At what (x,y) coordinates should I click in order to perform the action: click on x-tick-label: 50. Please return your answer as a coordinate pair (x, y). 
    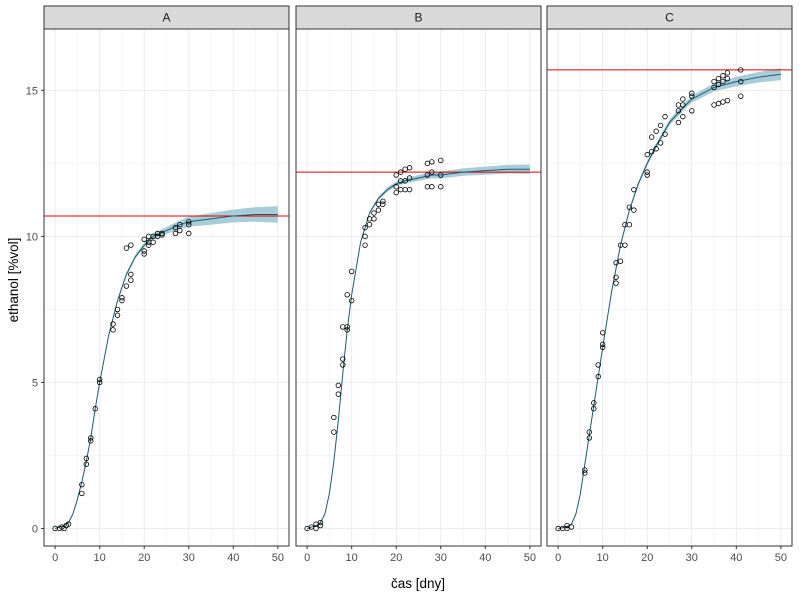
    Looking at the image, I should click on (278, 558).